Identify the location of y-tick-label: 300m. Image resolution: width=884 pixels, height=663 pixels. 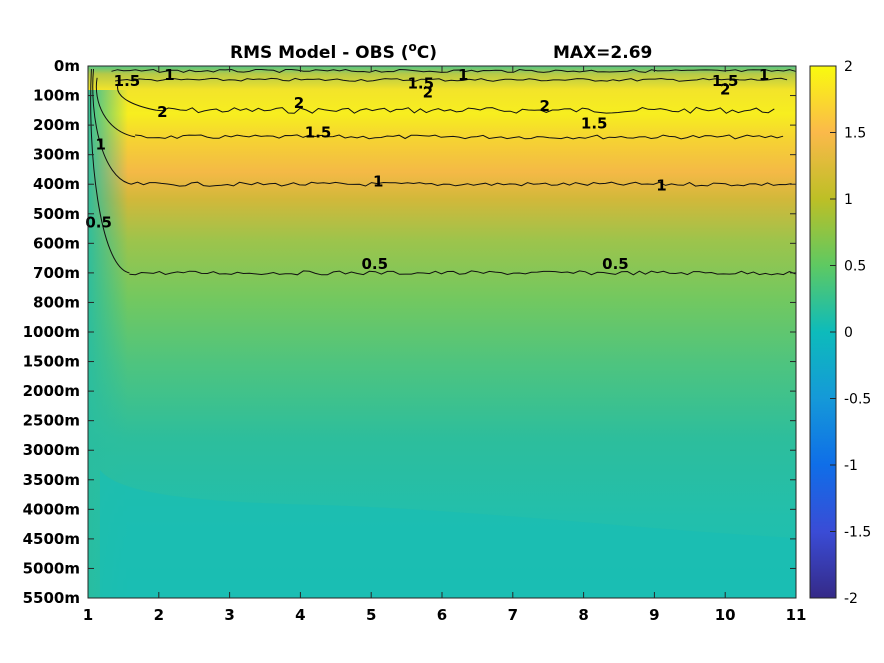
(56, 155).